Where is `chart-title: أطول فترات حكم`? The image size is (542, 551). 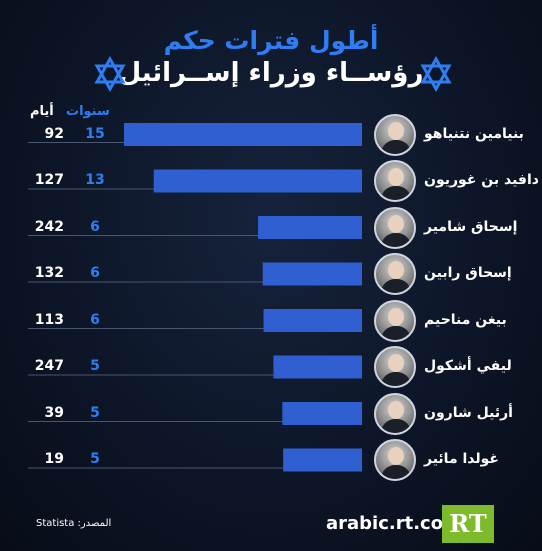
chart-title: أطول فترات حكم is located at coordinates (271, 40).